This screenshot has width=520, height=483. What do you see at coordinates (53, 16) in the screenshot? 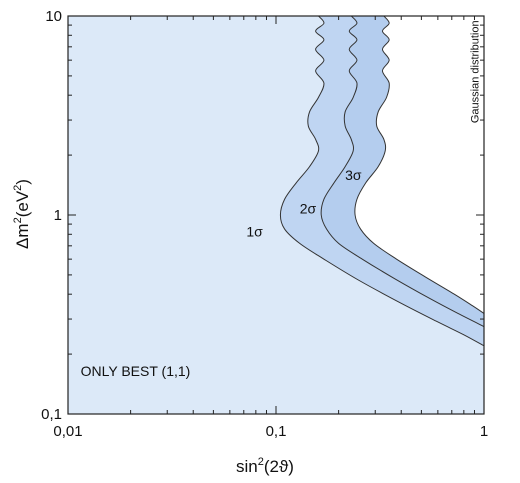
I see `y-tick-label: 10` at bounding box center [53, 16].